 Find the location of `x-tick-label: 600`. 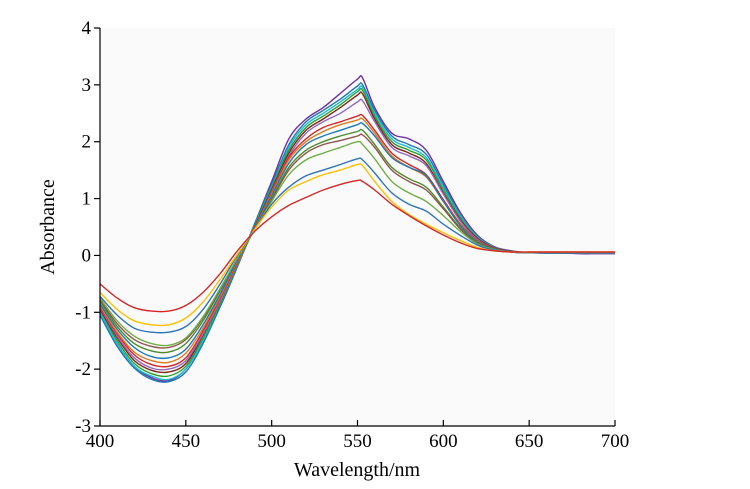

x-tick-label: 600 is located at coordinates (443, 441).